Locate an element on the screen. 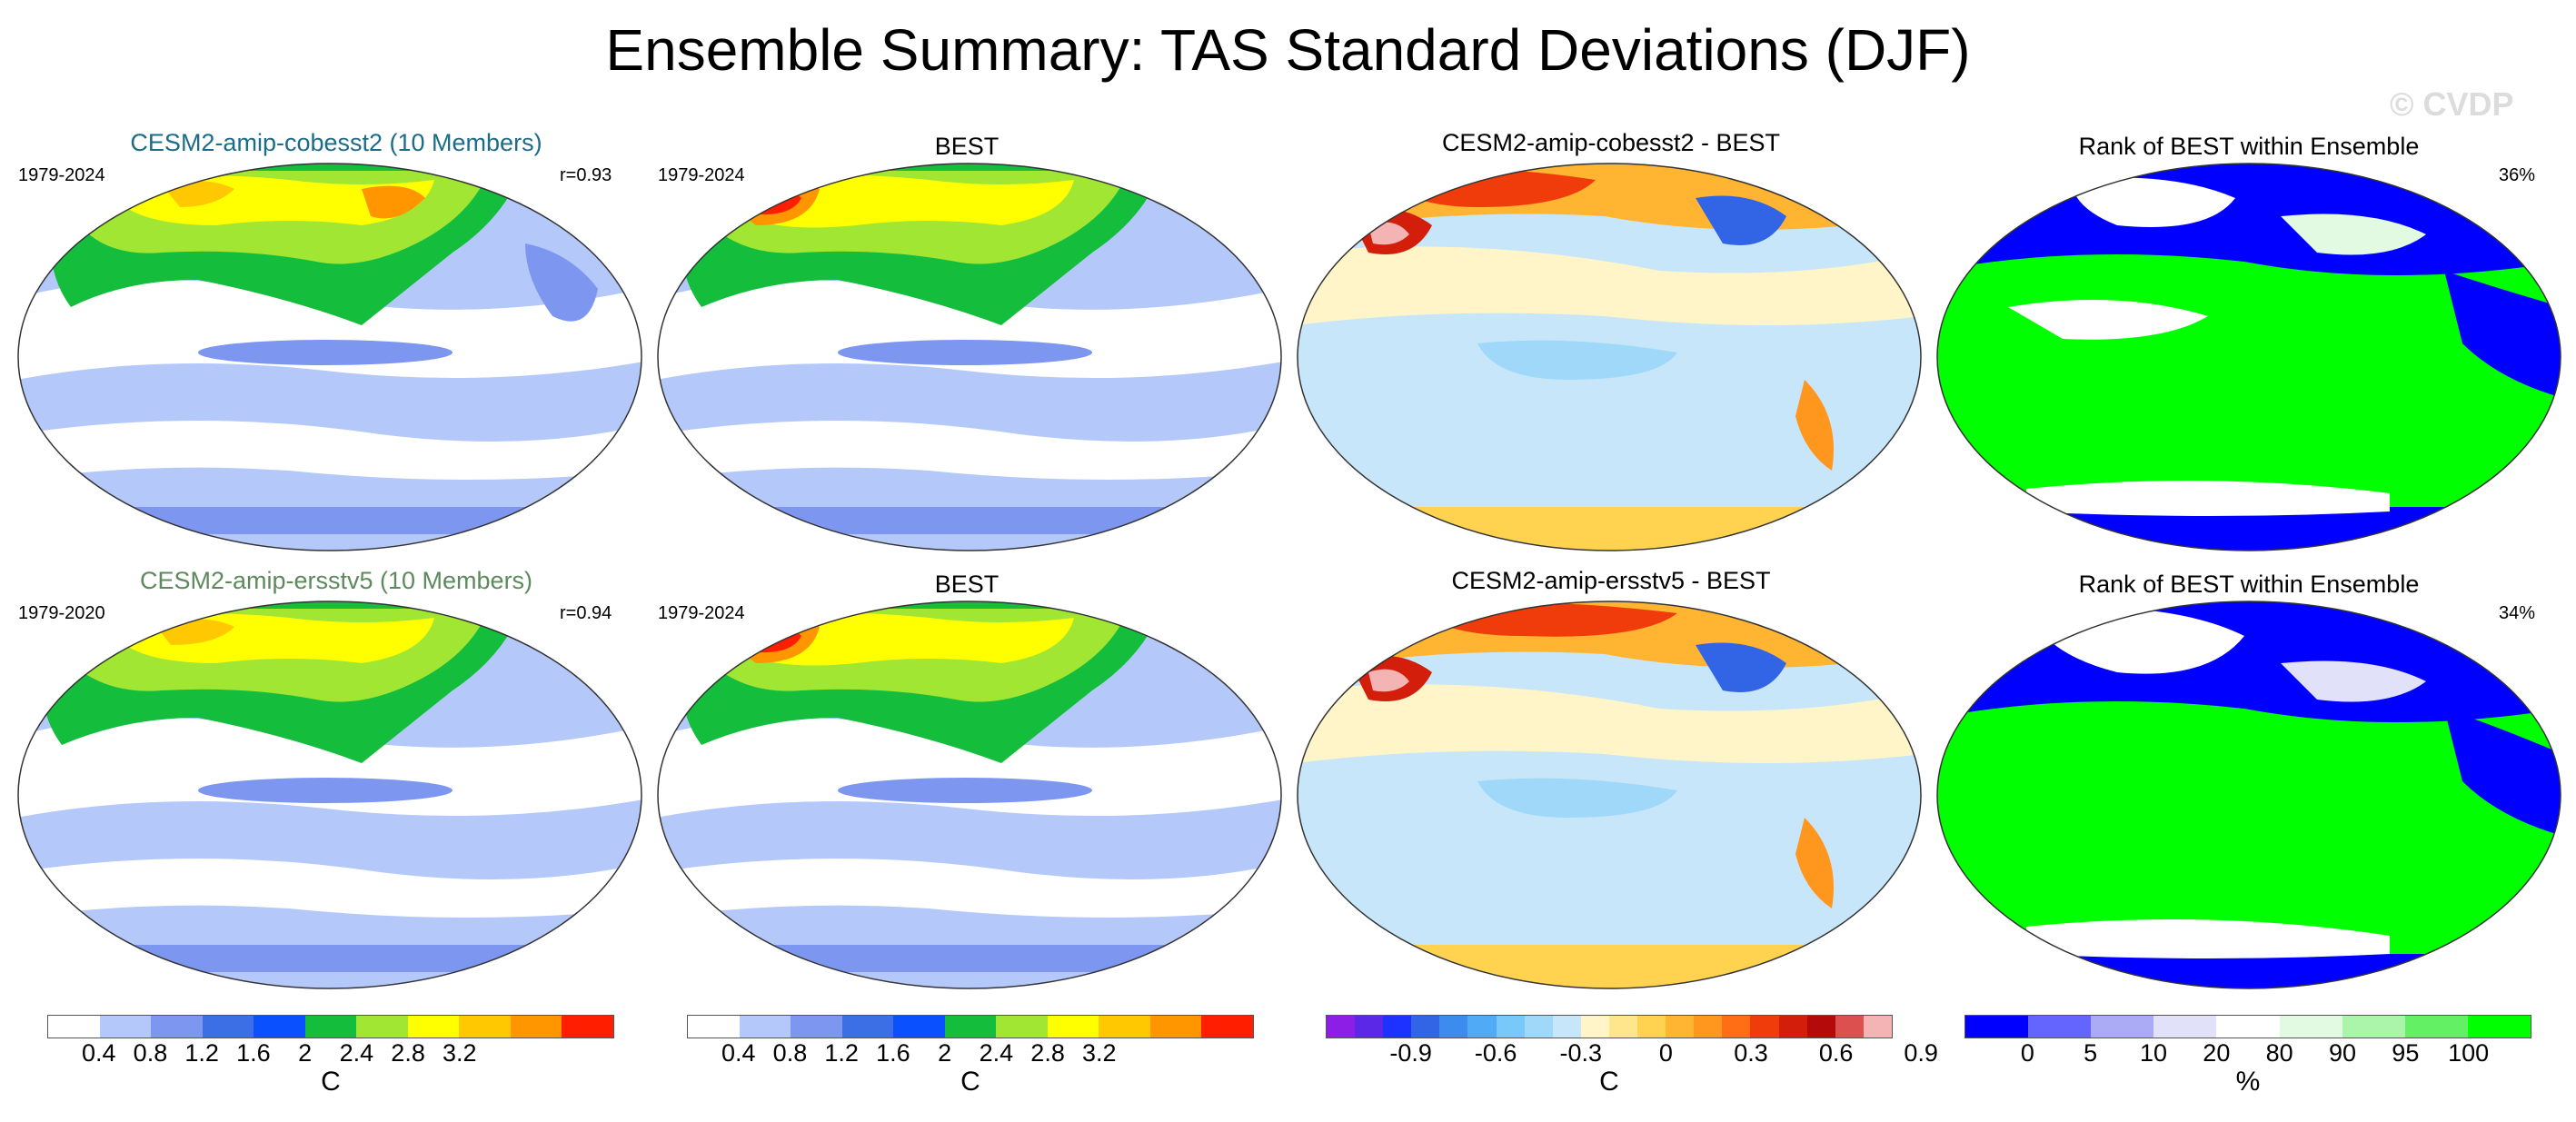 The width and height of the screenshot is (2576, 1122). model-title-row1: CESM2-amip-cobesst2 (10 Members) is located at coordinates (336, 143).